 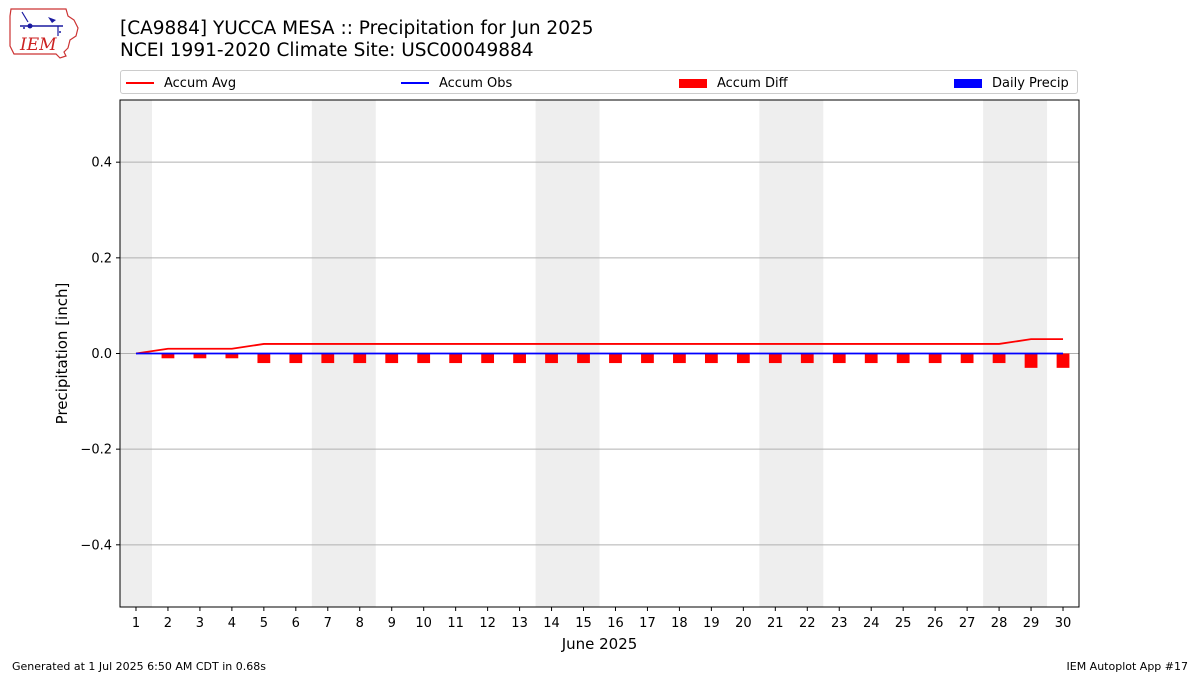 What do you see at coordinates (807, 623) in the screenshot?
I see `x-tick-label-22: 22` at bounding box center [807, 623].